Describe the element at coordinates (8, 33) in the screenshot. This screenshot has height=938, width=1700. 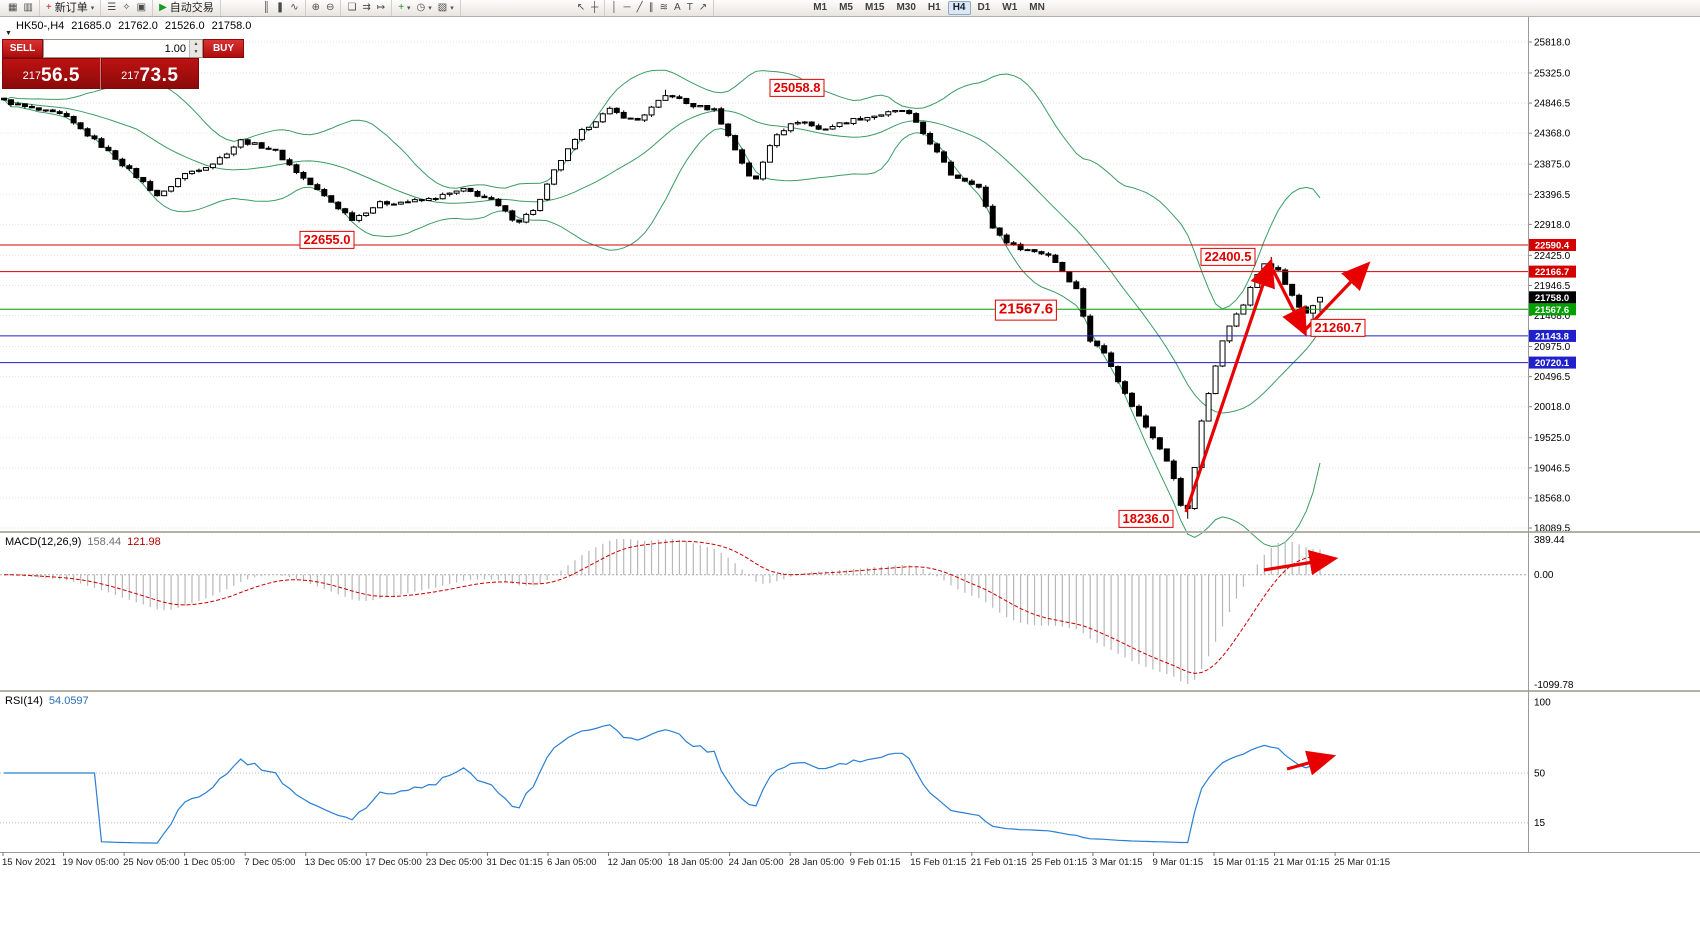
I see `one-click-collapse-icon: ▼` at that location.